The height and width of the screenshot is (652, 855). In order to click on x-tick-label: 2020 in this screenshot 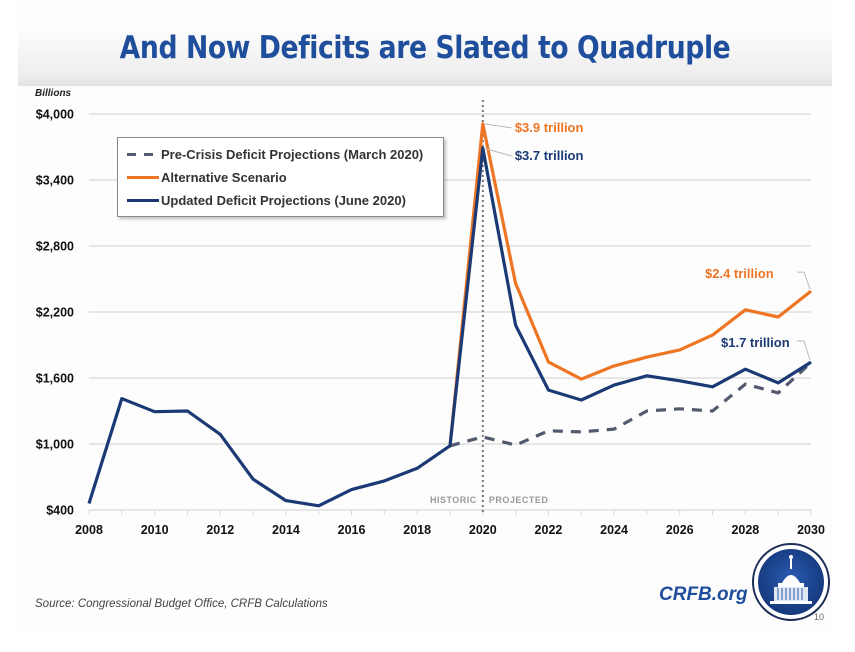, I will do `click(483, 530)`.